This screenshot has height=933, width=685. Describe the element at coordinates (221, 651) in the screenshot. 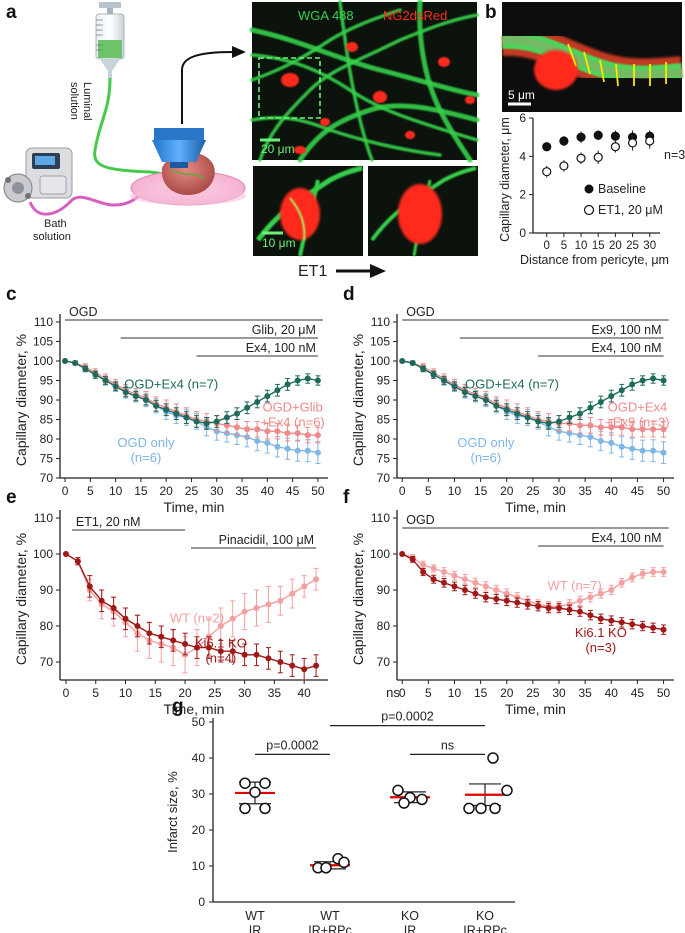

I see `series-label: Ki6.1 KO (n=4)` at that location.